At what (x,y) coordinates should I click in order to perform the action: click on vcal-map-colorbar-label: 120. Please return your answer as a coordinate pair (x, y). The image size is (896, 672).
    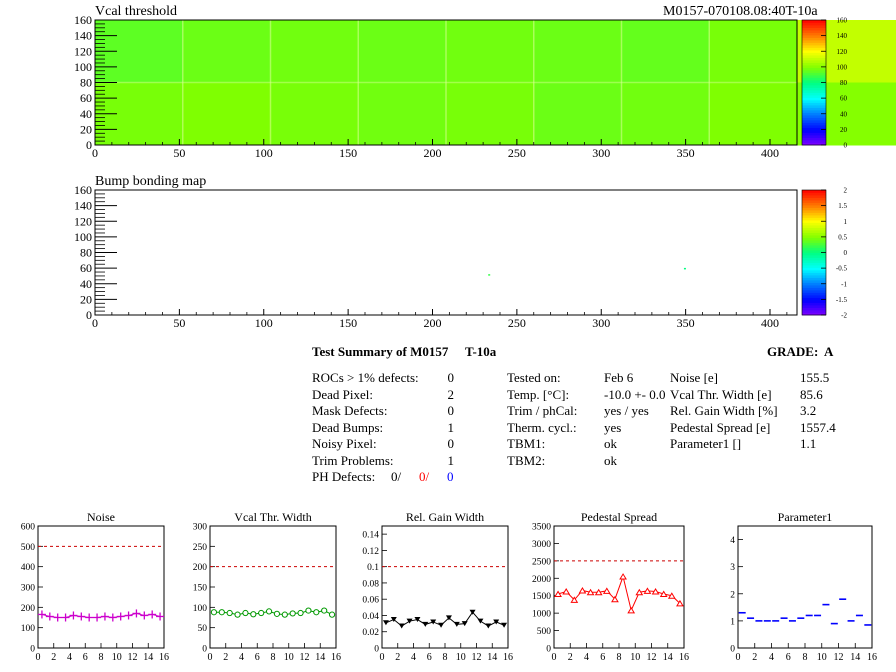
    Looking at the image, I should click on (842, 52).